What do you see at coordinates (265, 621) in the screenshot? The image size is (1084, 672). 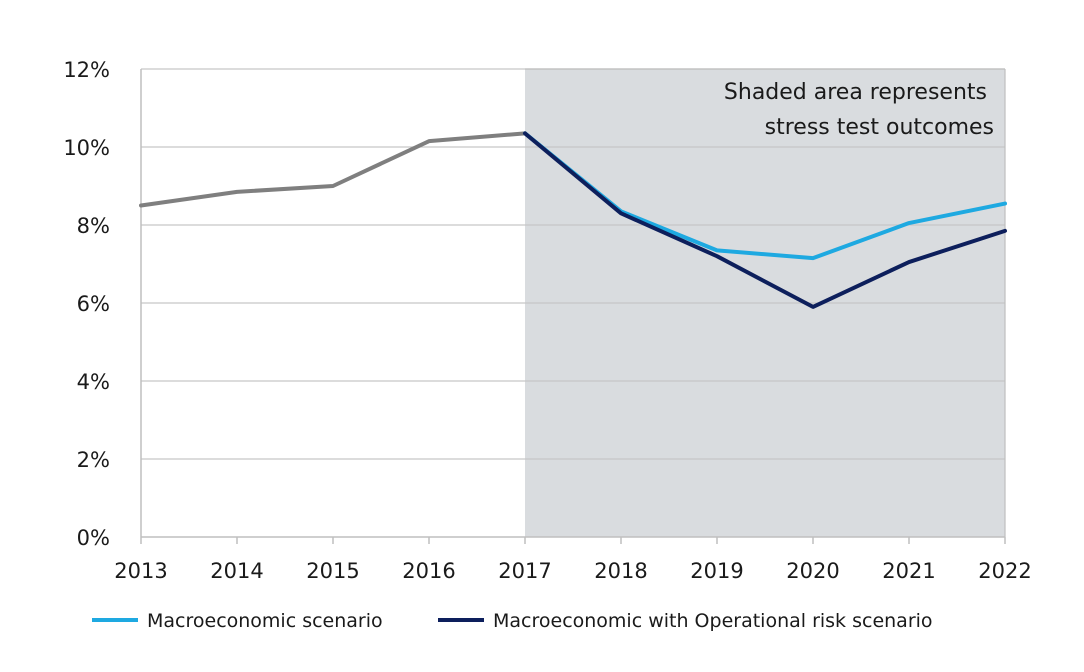 I see `legend-label-1: Macroeconomic scenario` at bounding box center [265, 621].